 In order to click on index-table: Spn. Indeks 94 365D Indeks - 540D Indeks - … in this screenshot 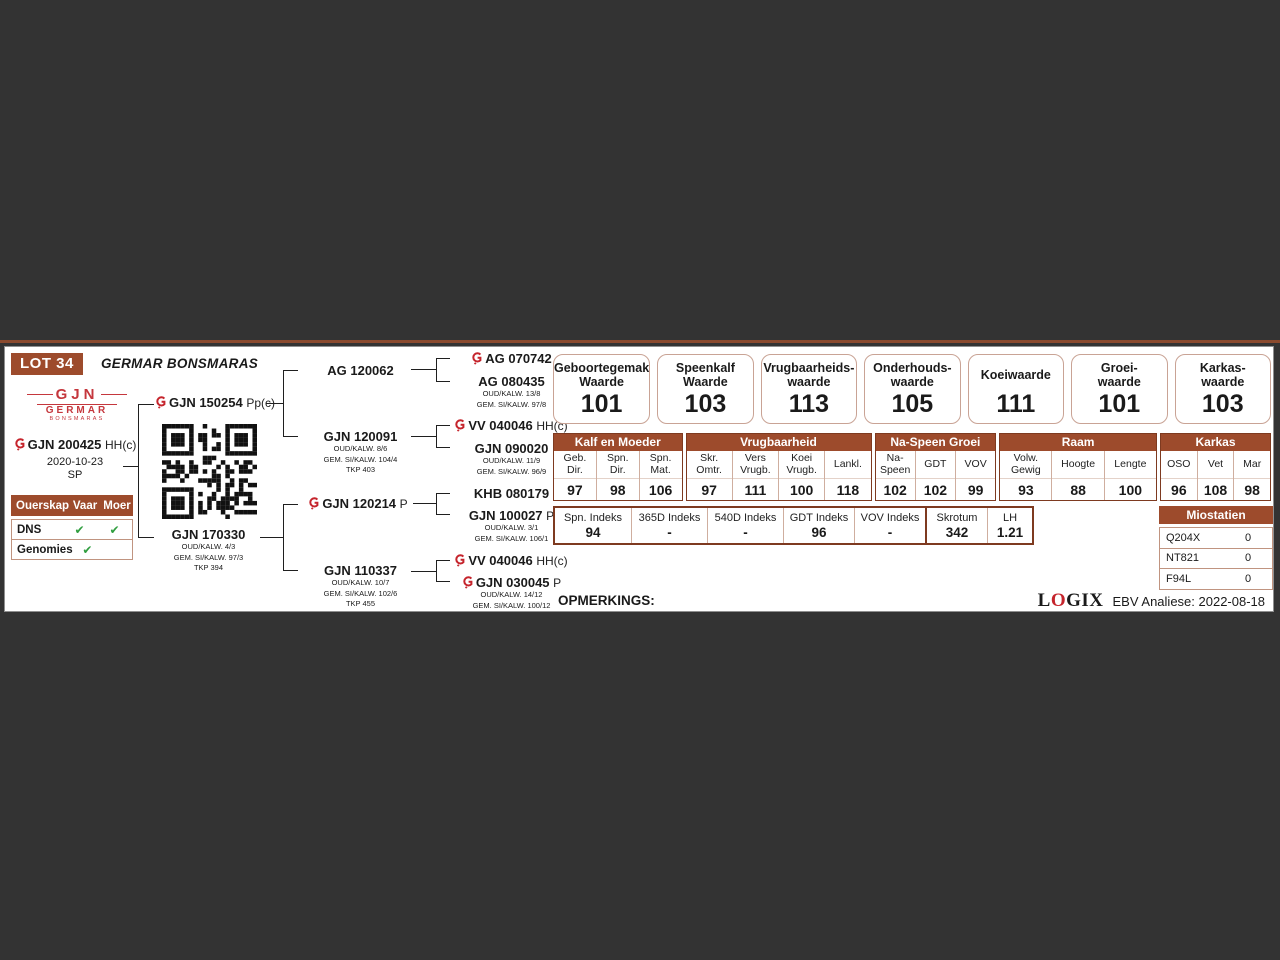, I will do `click(793, 525)`.